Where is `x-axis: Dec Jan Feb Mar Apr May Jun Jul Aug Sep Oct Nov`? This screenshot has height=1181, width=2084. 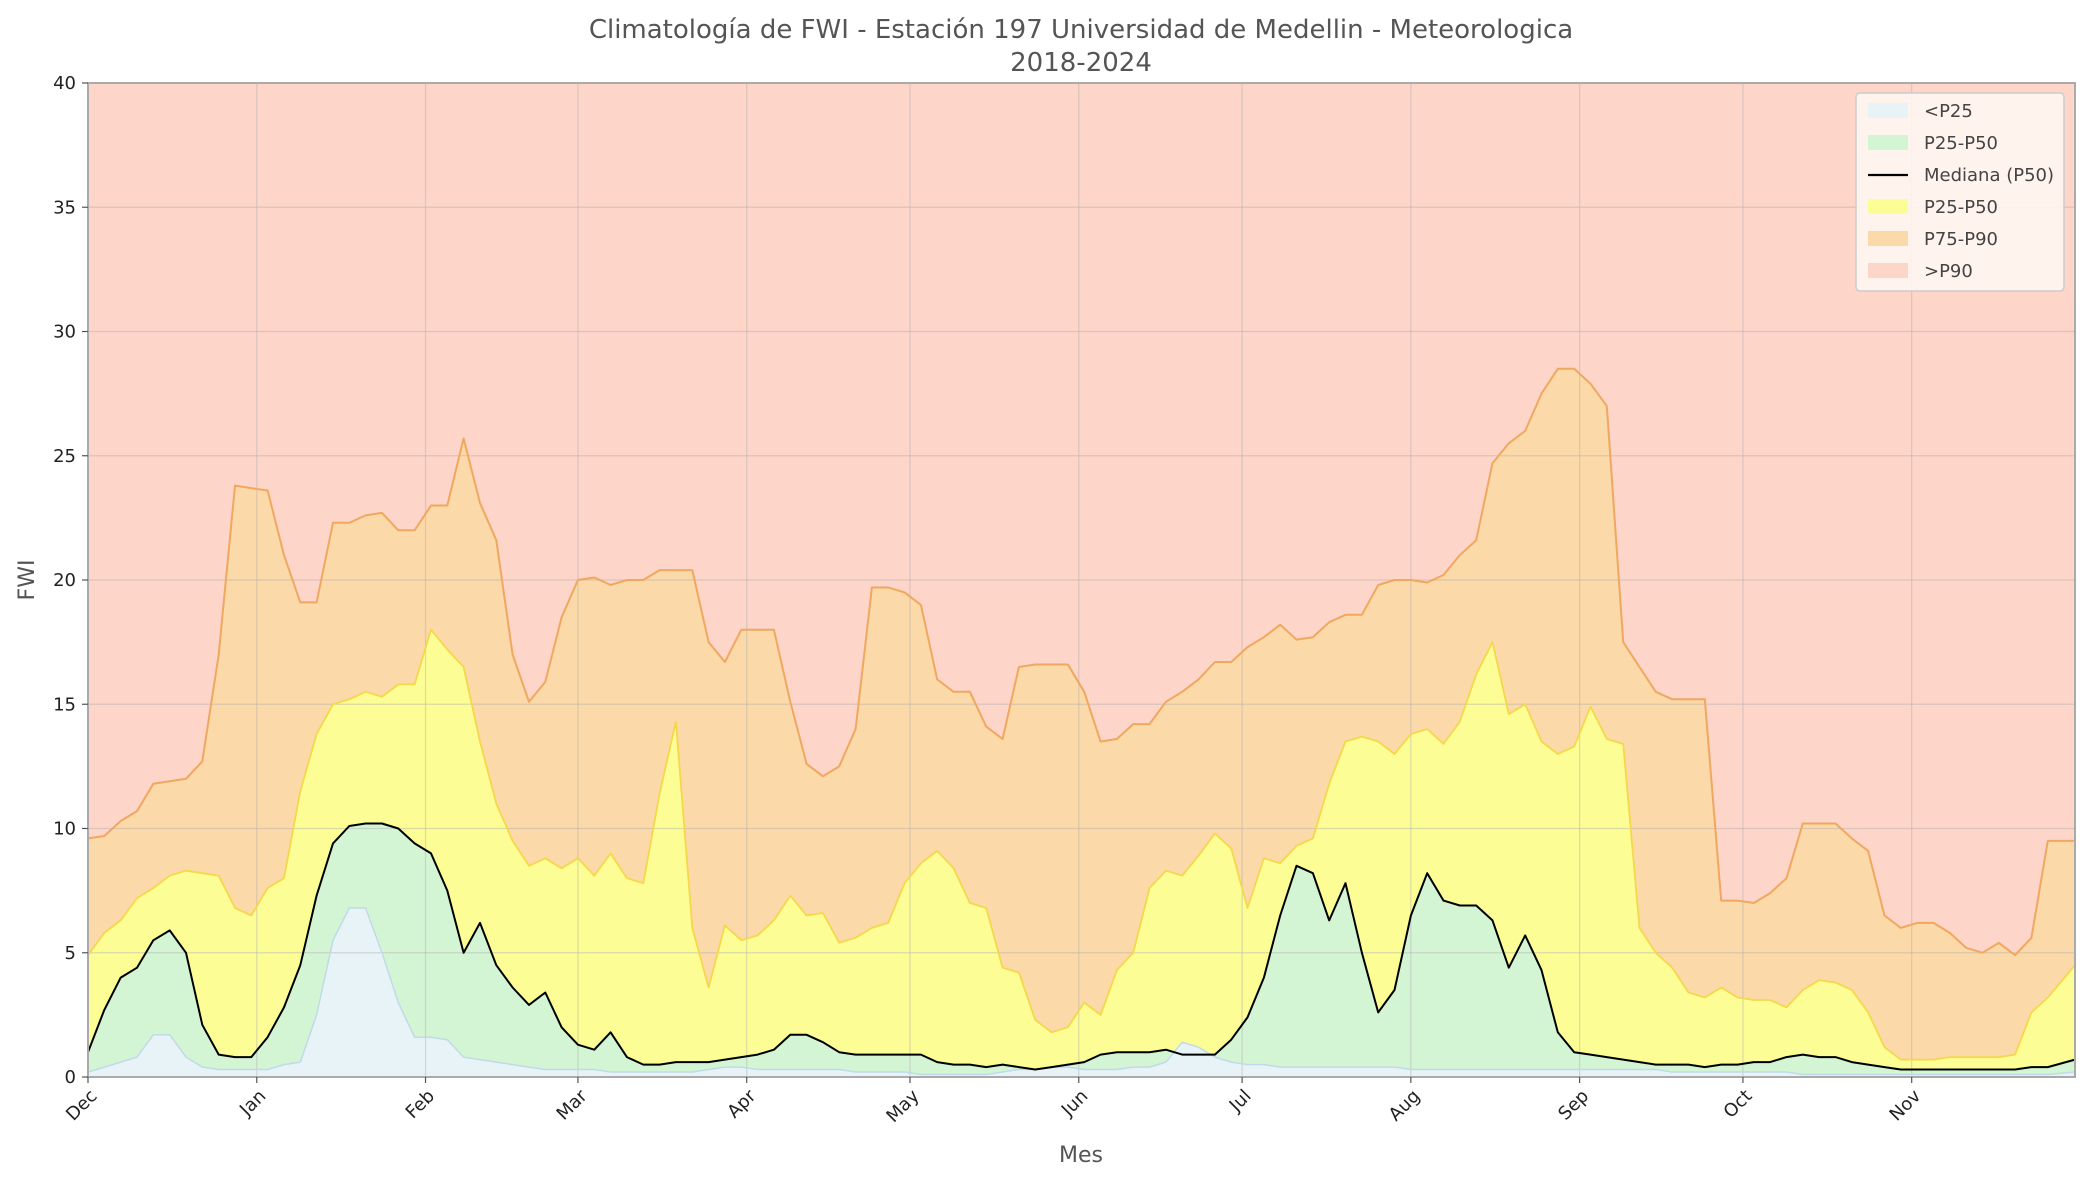 x-axis: Dec Jan Feb Mar Apr May Jun Jul Aug Sep Oct Nov is located at coordinates (993, 1102).